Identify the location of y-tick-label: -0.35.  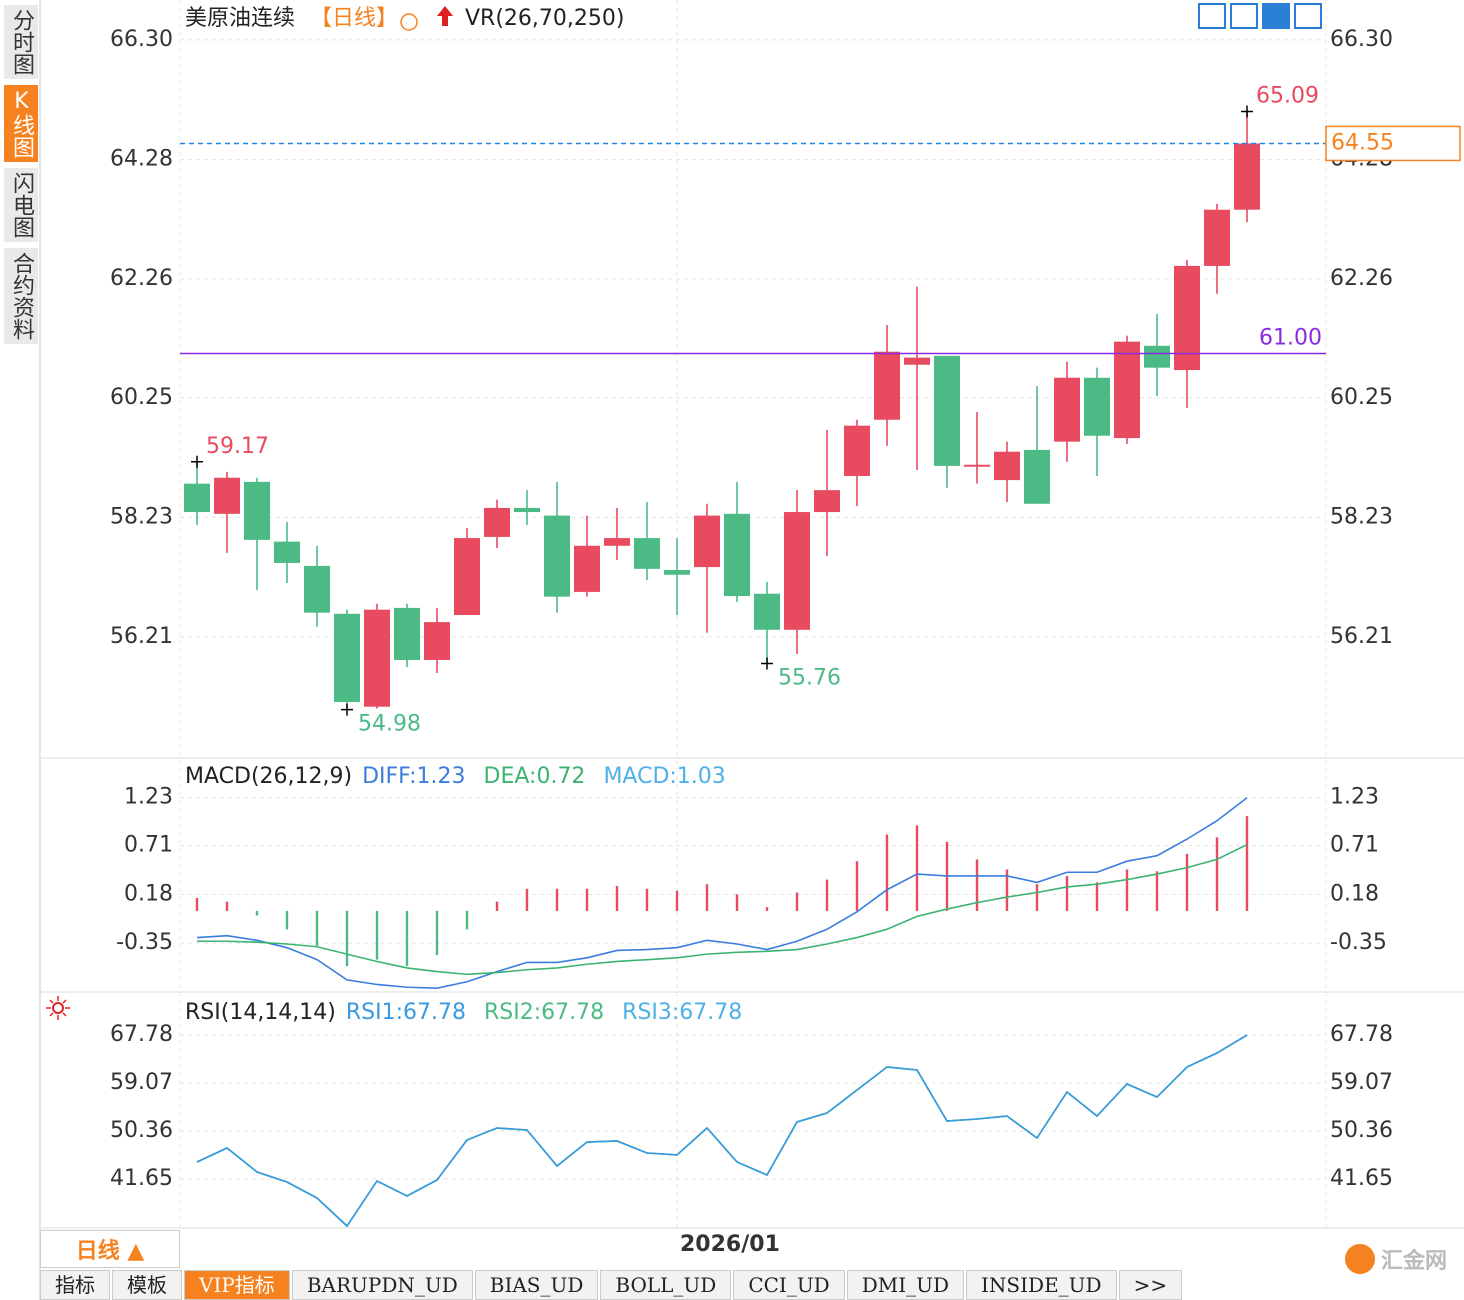
(144, 942).